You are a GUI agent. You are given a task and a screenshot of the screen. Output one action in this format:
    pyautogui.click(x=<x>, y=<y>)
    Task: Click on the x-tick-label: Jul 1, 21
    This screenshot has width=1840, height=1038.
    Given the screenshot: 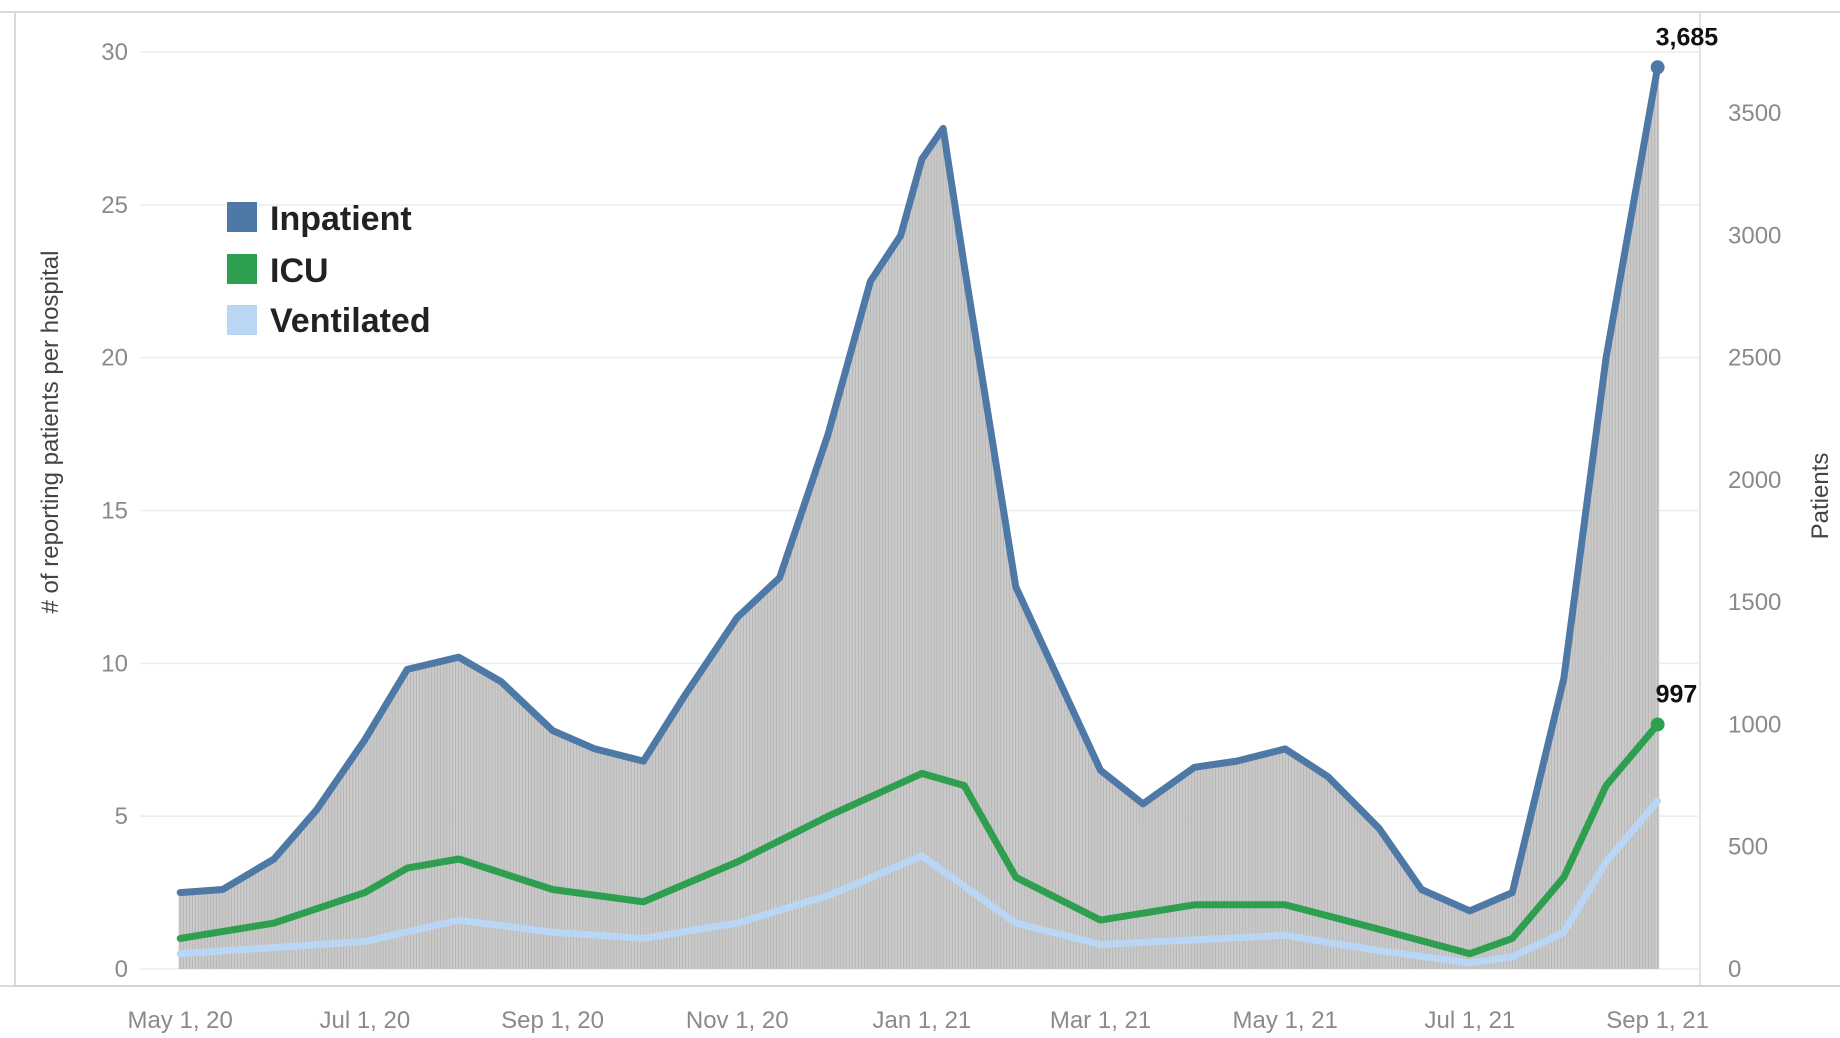 What is the action you would take?
    pyautogui.click(x=1470, y=1020)
    